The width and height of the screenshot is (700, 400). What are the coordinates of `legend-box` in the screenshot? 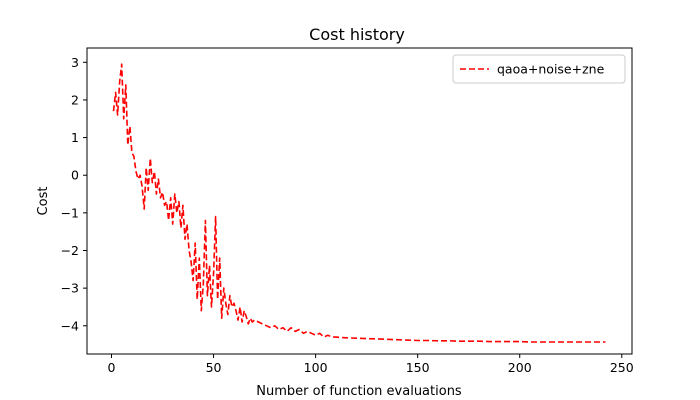 It's located at (539, 69).